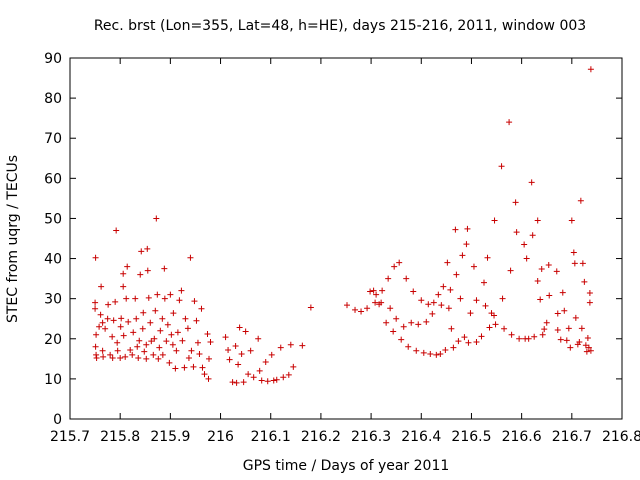 Image resolution: width=640 pixels, height=480 pixels. What do you see at coordinates (170, 437) in the screenshot?
I see `x-tick-label: 215.9` at bounding box center [170, 437].